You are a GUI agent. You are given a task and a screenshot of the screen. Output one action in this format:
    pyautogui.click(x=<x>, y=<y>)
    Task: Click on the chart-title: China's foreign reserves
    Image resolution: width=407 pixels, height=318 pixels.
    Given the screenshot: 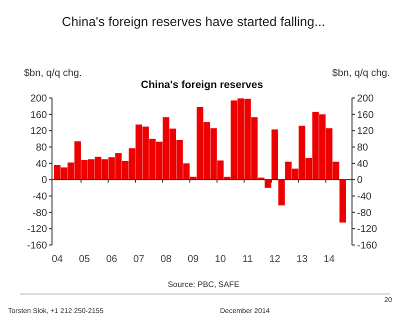 What is the action you would take?
    pyautogui.click(x=202, y=85)
    